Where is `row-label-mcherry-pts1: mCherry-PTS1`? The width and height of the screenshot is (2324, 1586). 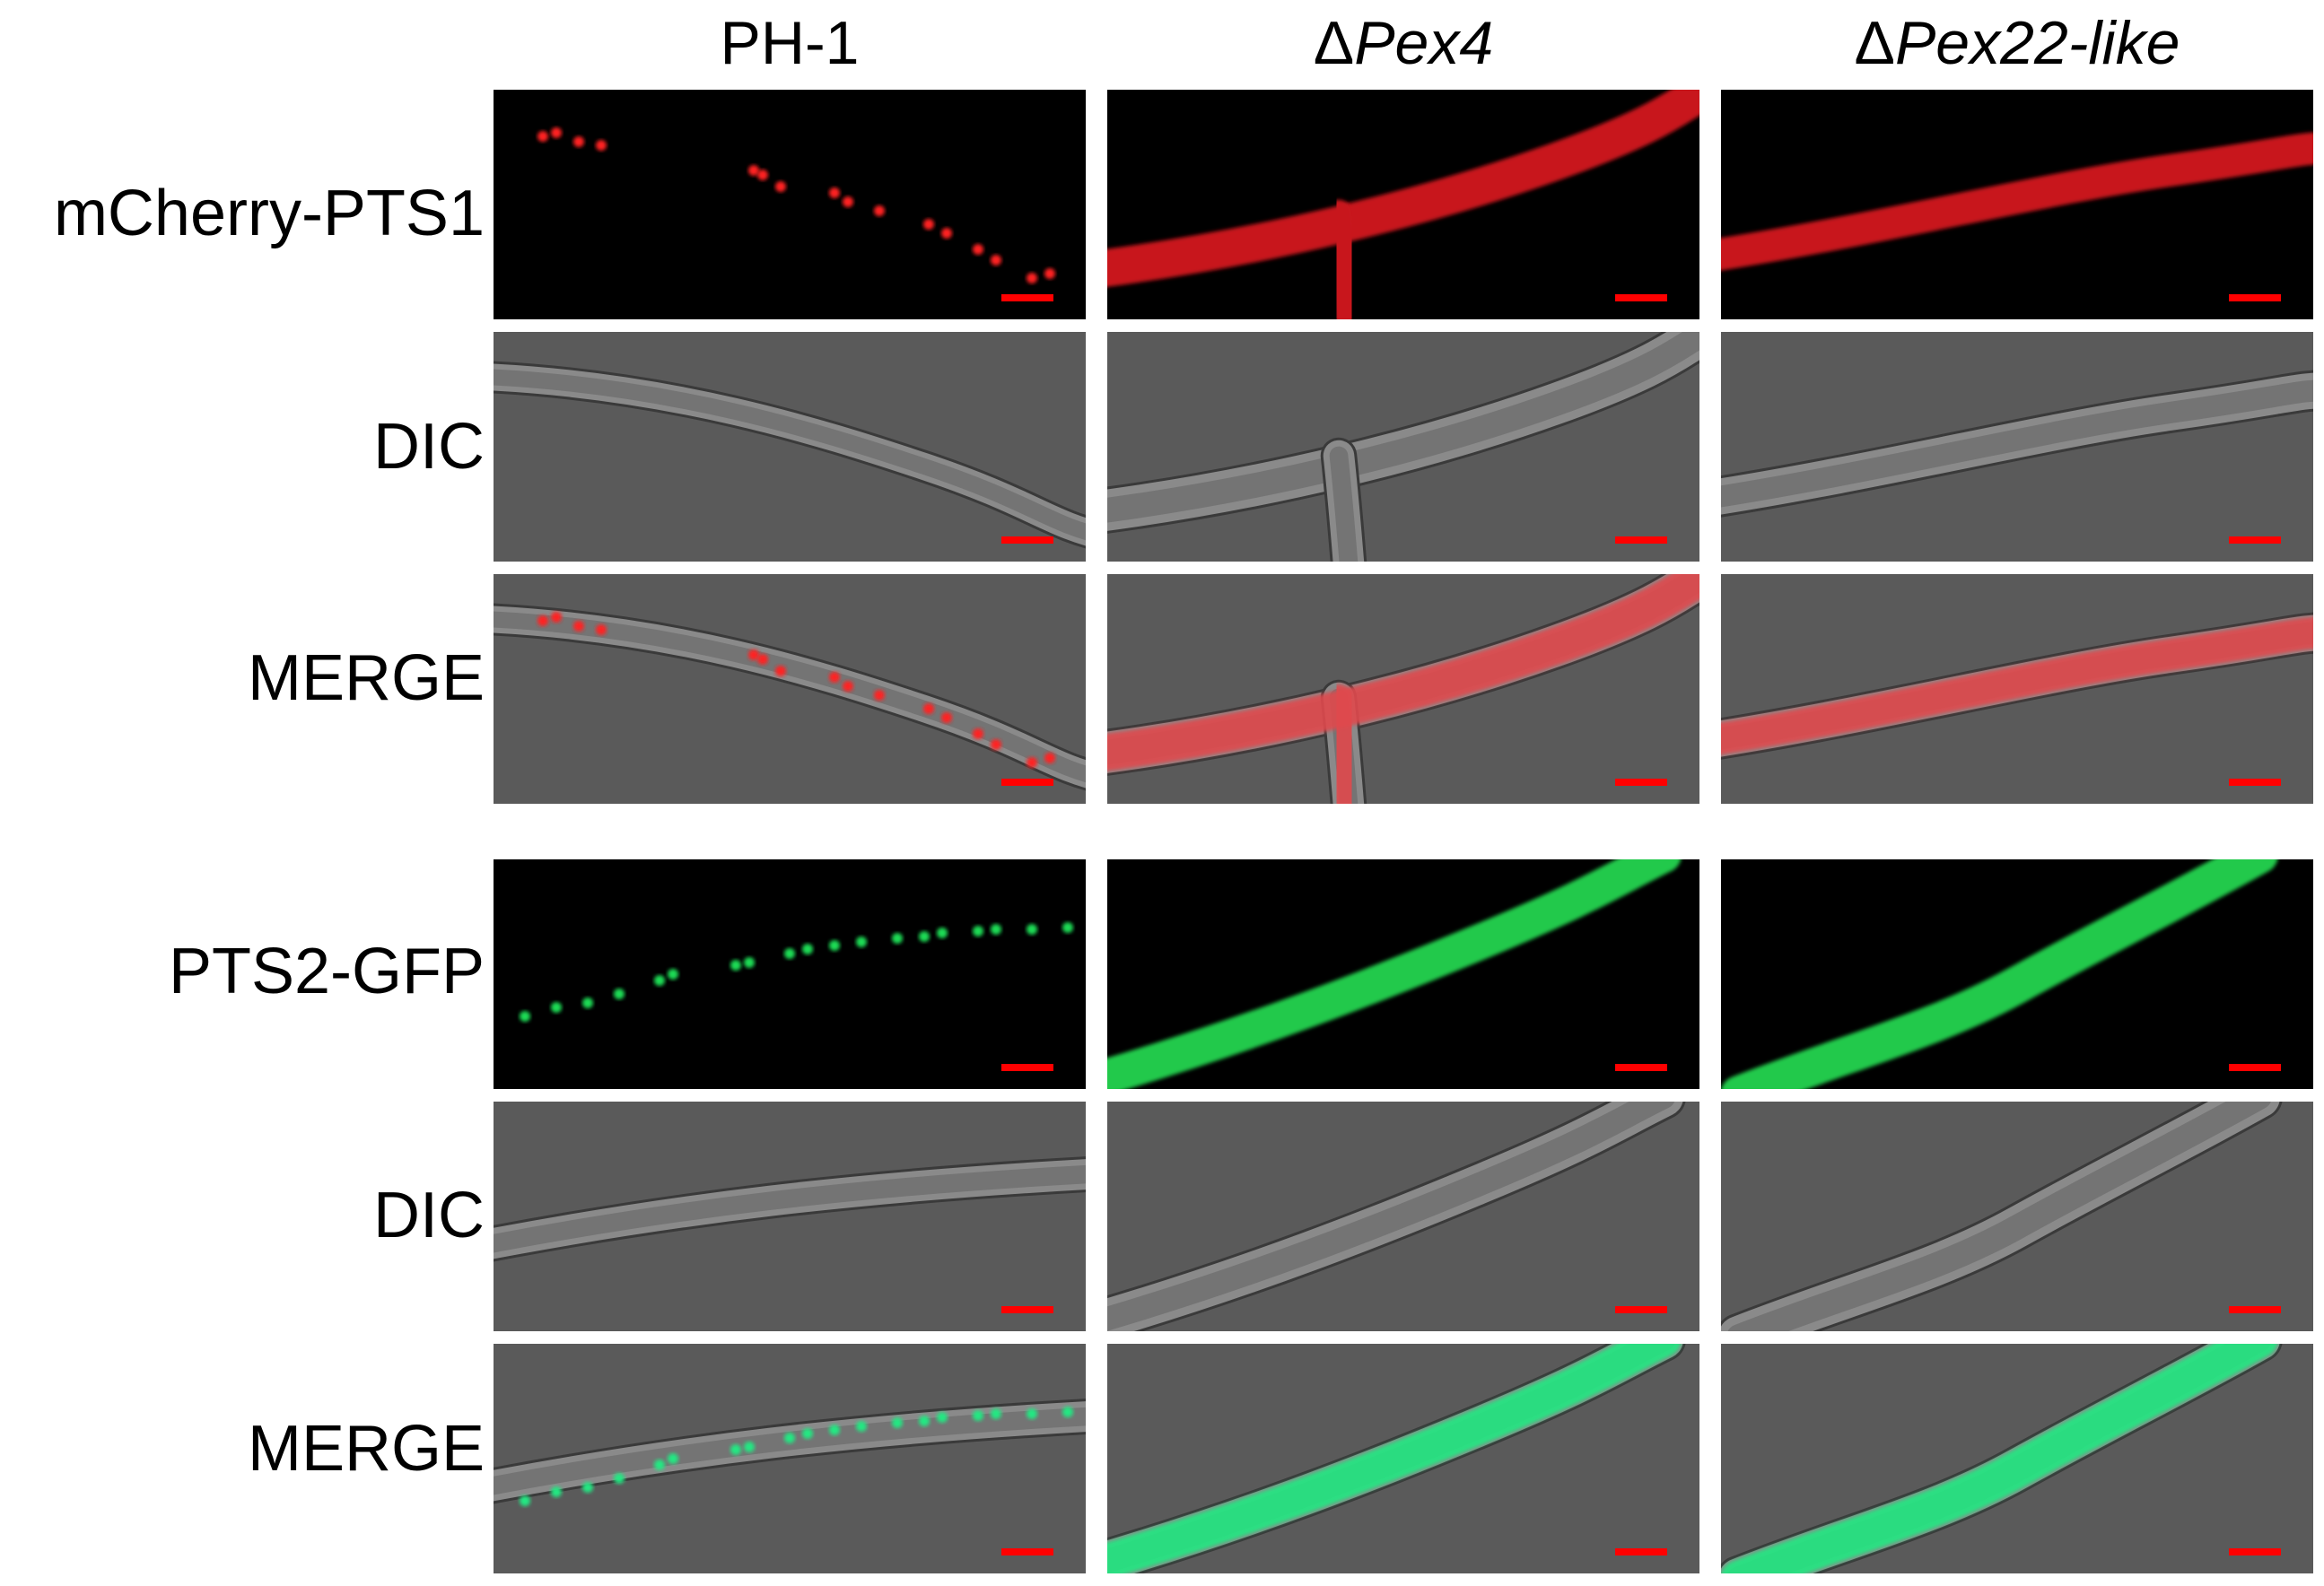
row-label-mcherry-pts1: mCherry-PTS1 is located at coordinates (269, 213).